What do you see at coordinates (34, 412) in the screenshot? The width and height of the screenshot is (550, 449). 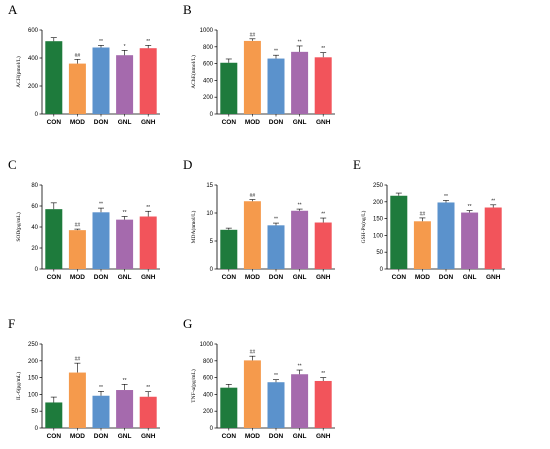 I see `y-tick-label: 50` at bounding box center [34, 412].